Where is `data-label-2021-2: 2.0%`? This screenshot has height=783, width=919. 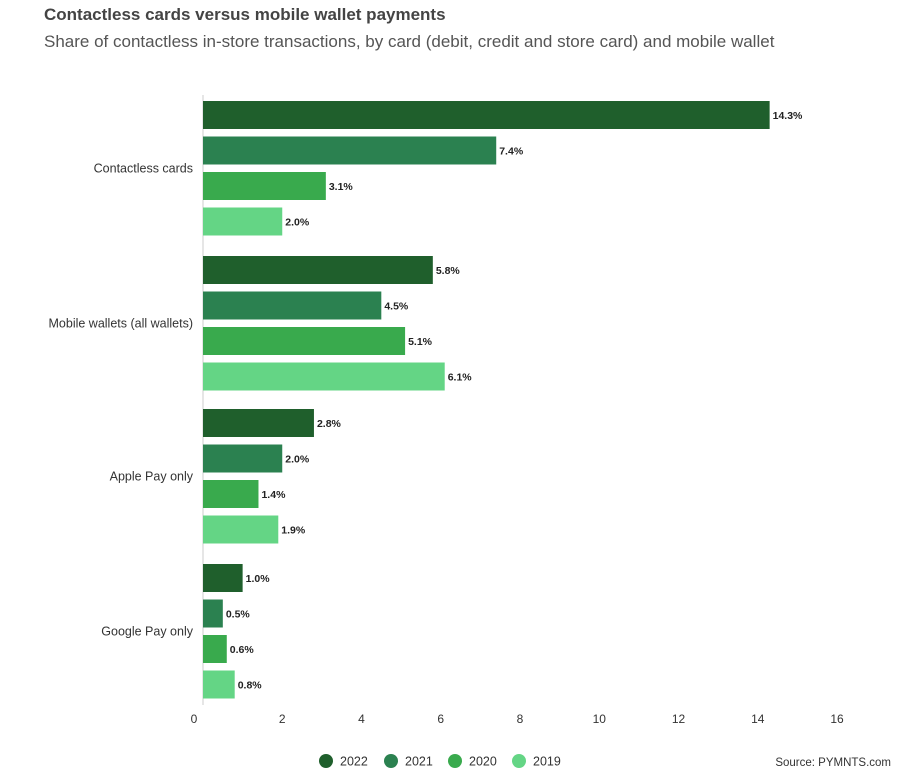 data-label-2021-2: 2.0% is located at coordinates (297, 460).